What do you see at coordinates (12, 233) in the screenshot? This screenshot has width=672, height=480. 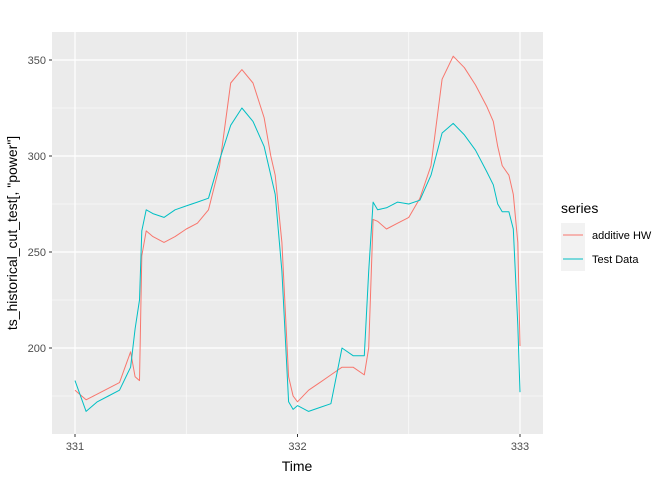 I see `y-axis-title: ts_historical_cut_test[, "power"]` at bounding box center [12, 233].